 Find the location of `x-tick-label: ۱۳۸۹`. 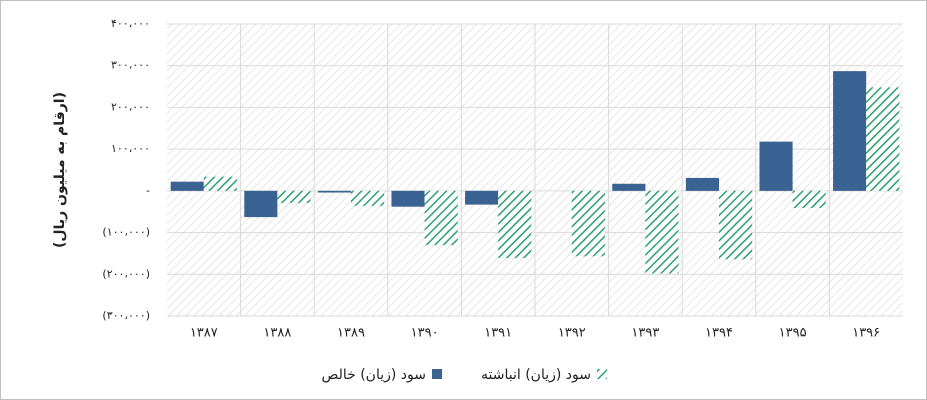

x-tick-label: ۱۳۸۹ is located at coordinates (351, 333).